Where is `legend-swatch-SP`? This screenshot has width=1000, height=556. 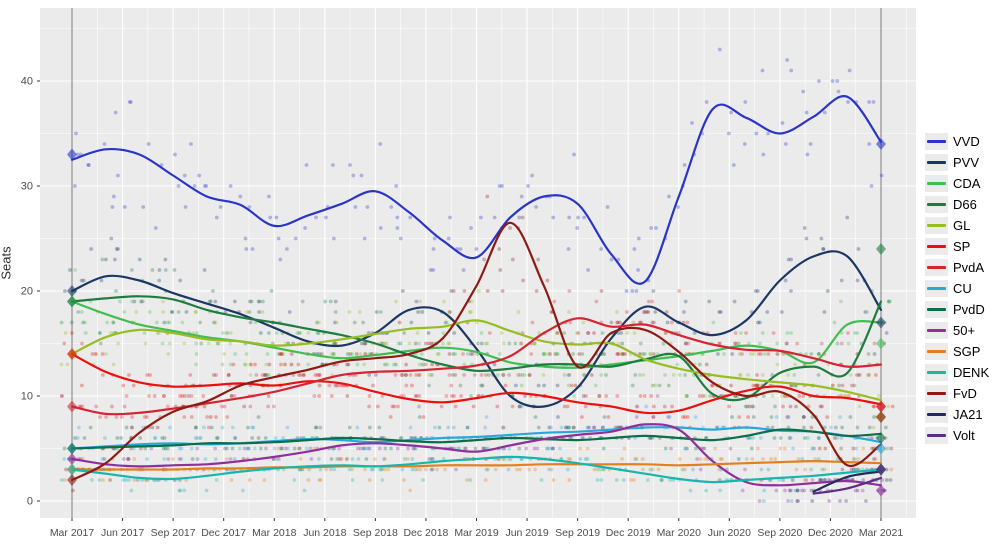 legend-swatch-SP is located at coordinates (936, 246).